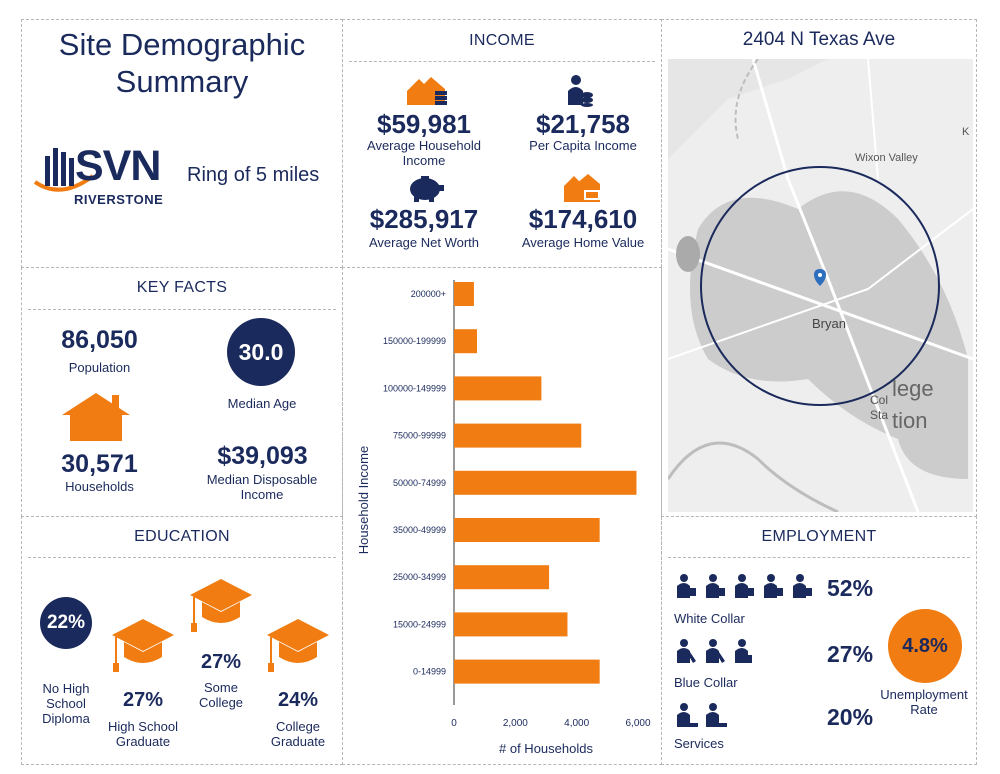  I want to click on category-label: 35000-49999, so click(419, 530).